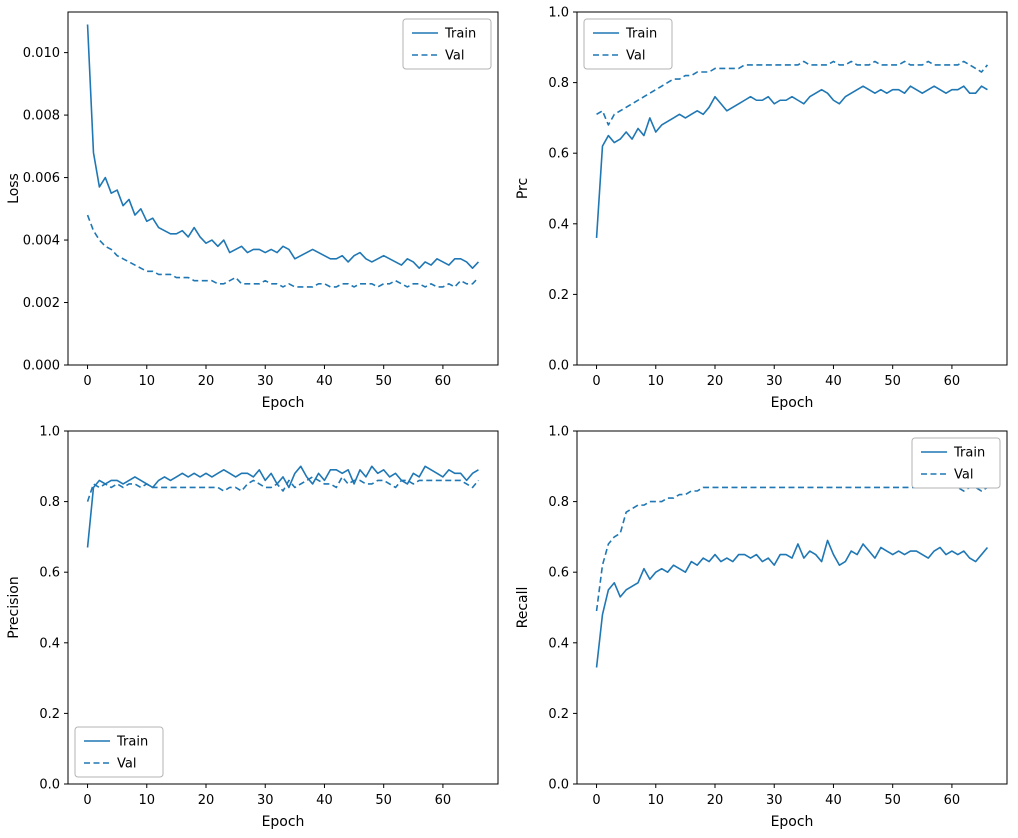 Image resolution: width=1018 pixels, height=838 pixels. Describe the element at coordinates (523, 188) in the screenshot. I see `y-axis-label: Prc` at that location.